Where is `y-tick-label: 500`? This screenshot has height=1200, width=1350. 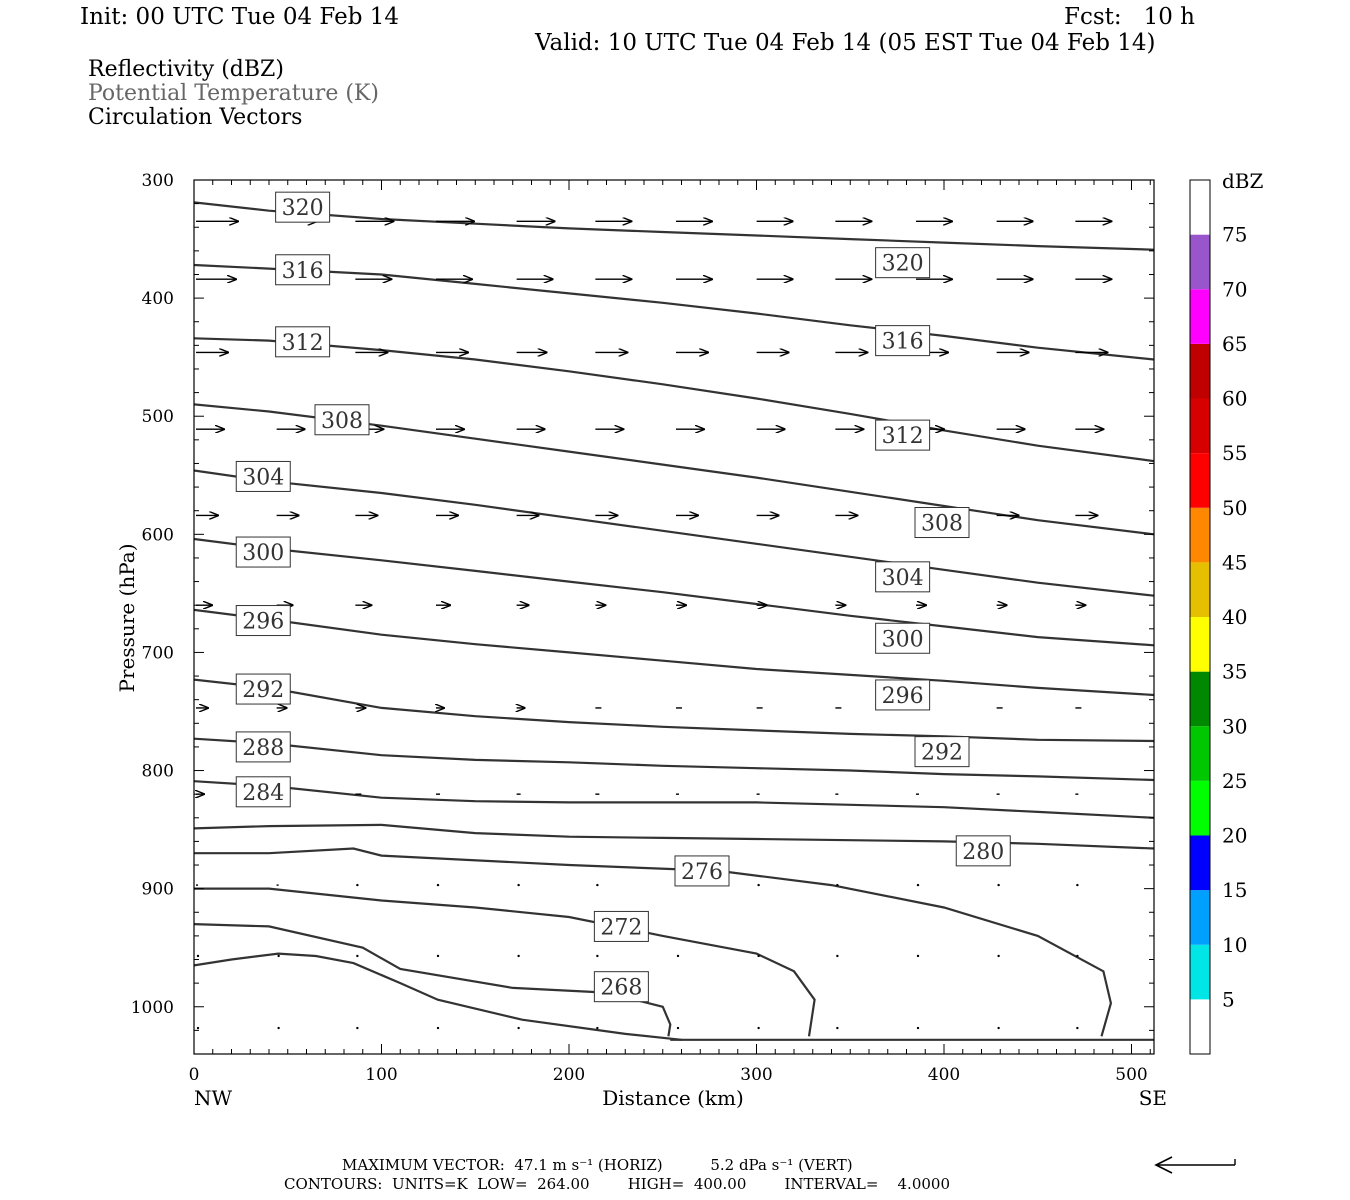 y-tick-label: 500 is located at coordinates (158, 417).